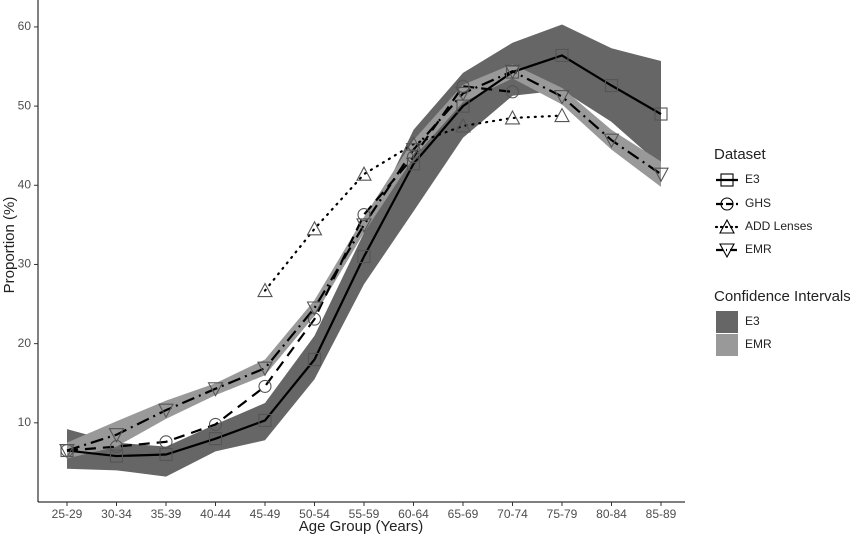 The height and width of the screenshot is (538, 850). Describe the element at coordinates (25, 184) in the screenshot. I see `y-tick-label: 40` at that location.